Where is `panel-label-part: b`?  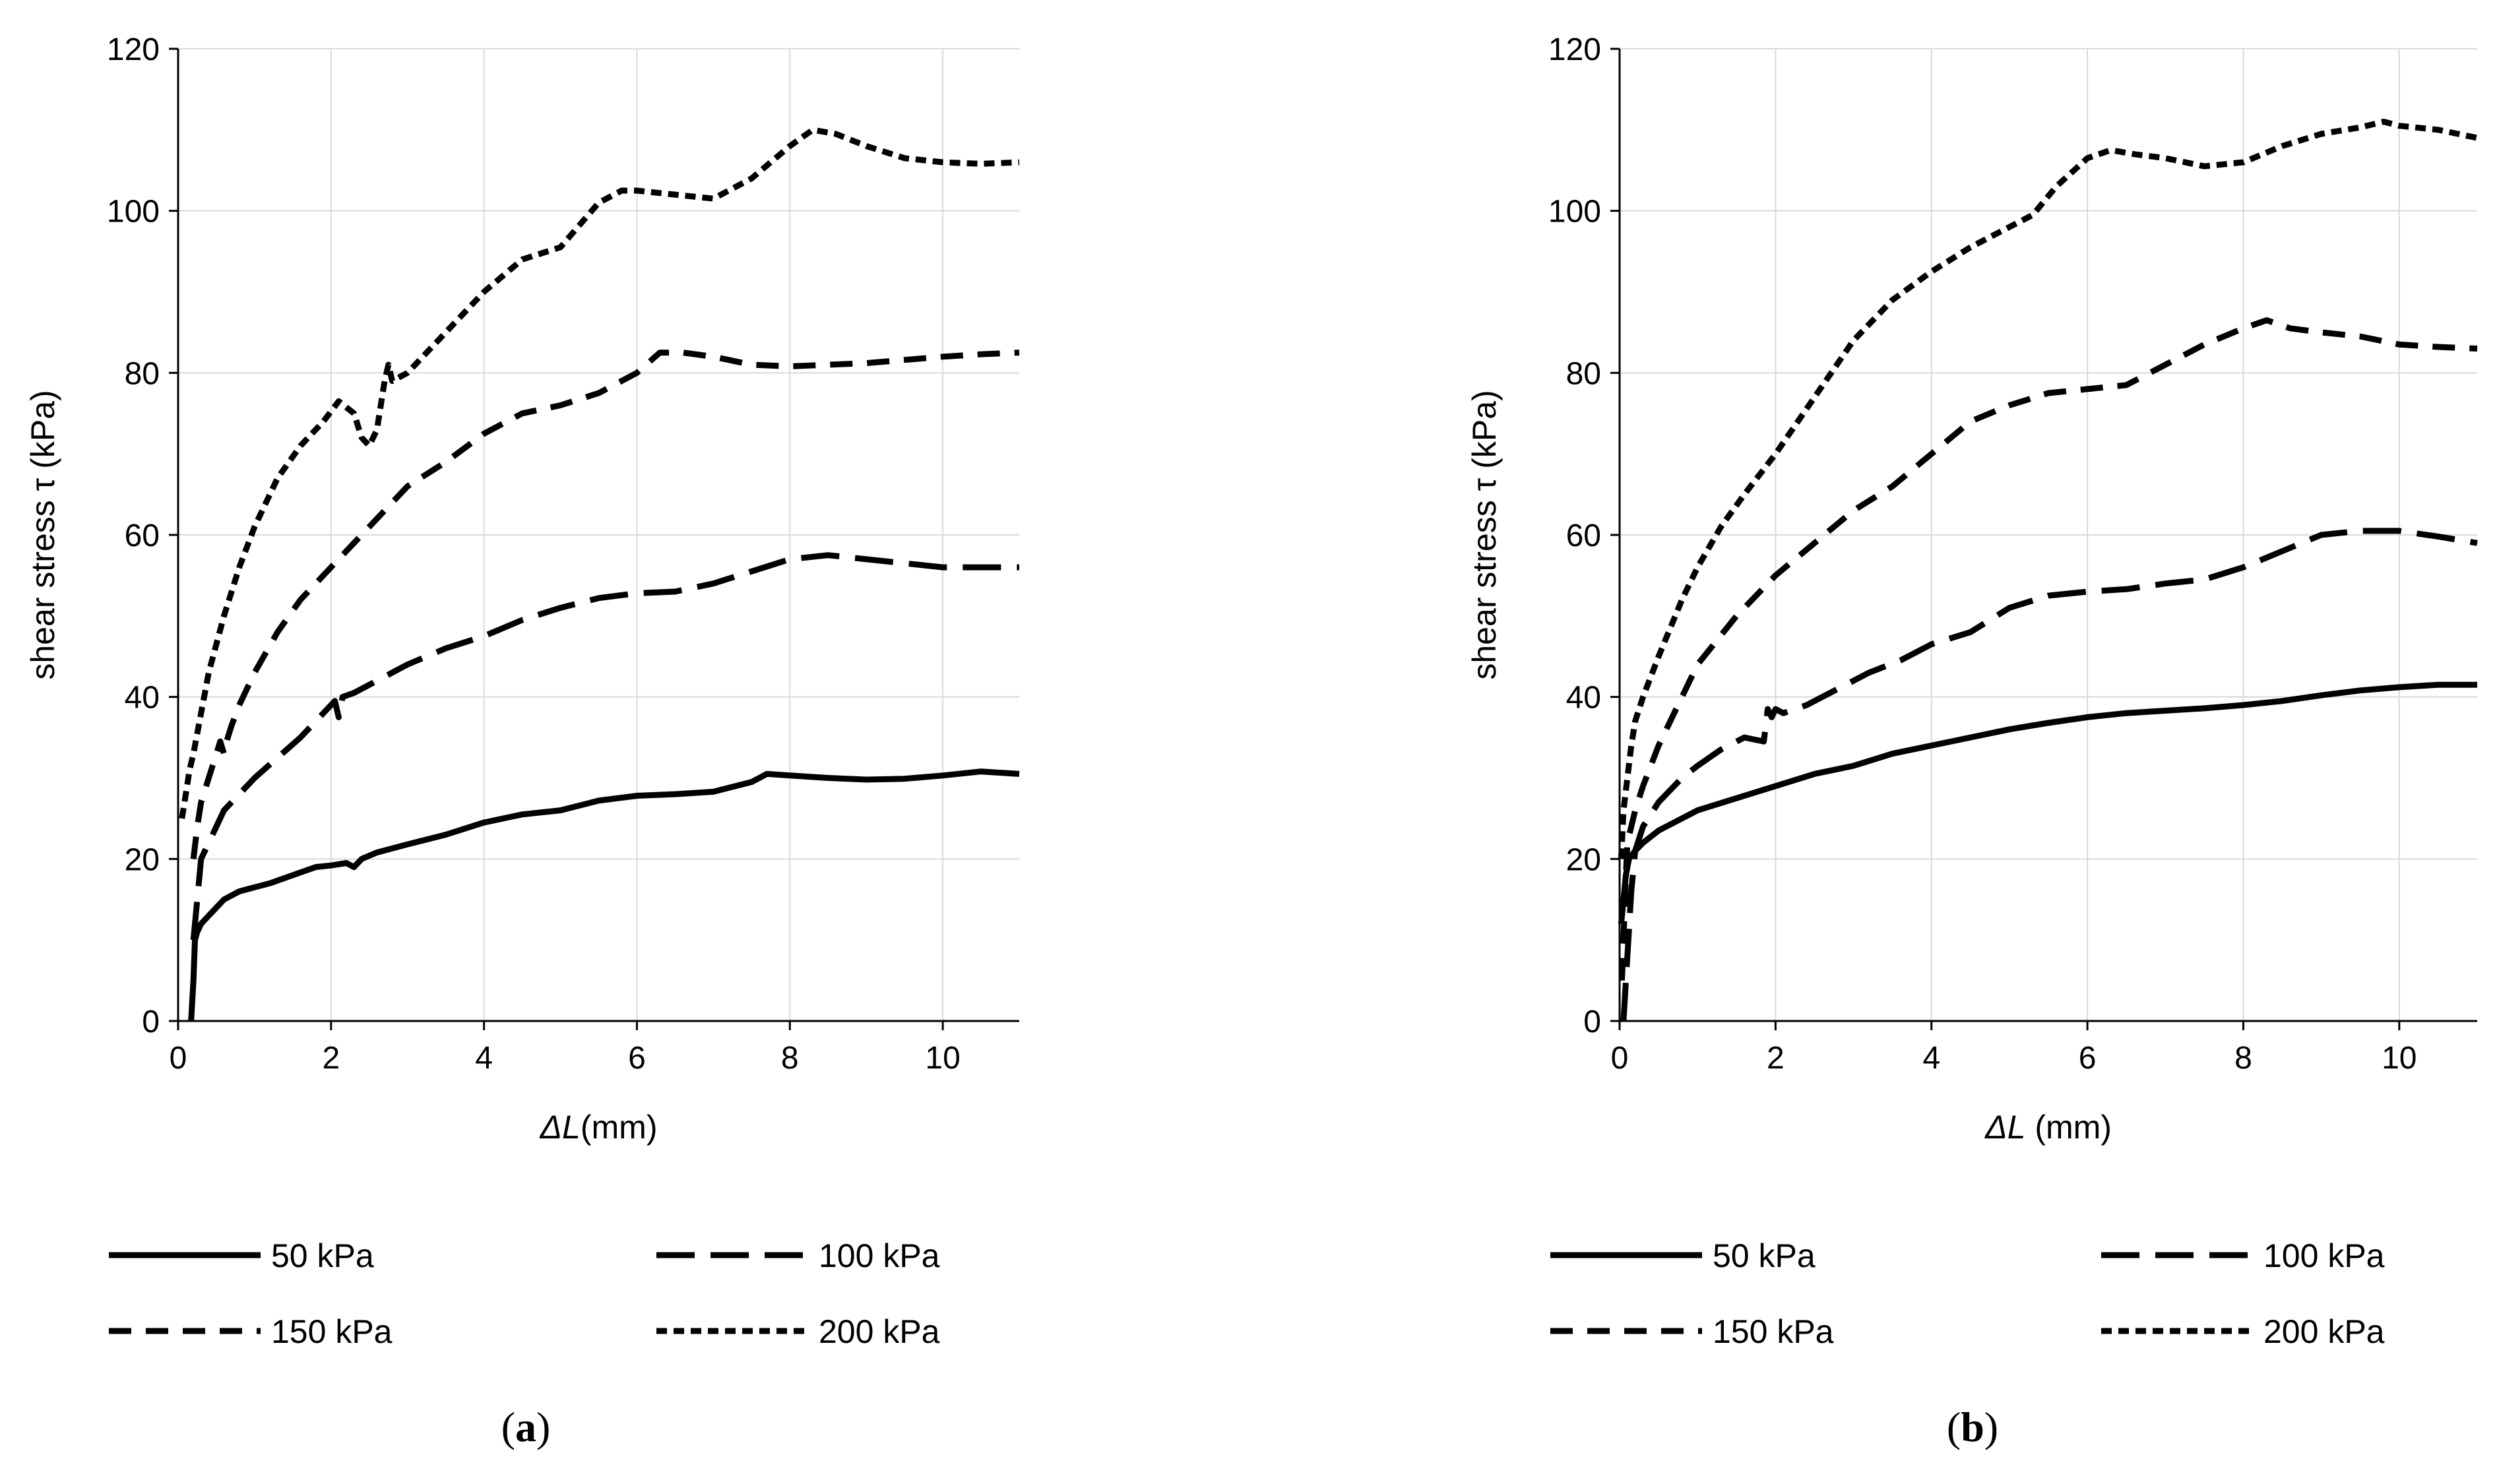 panel-label-part: b is located at coordinates (1972, 1427).